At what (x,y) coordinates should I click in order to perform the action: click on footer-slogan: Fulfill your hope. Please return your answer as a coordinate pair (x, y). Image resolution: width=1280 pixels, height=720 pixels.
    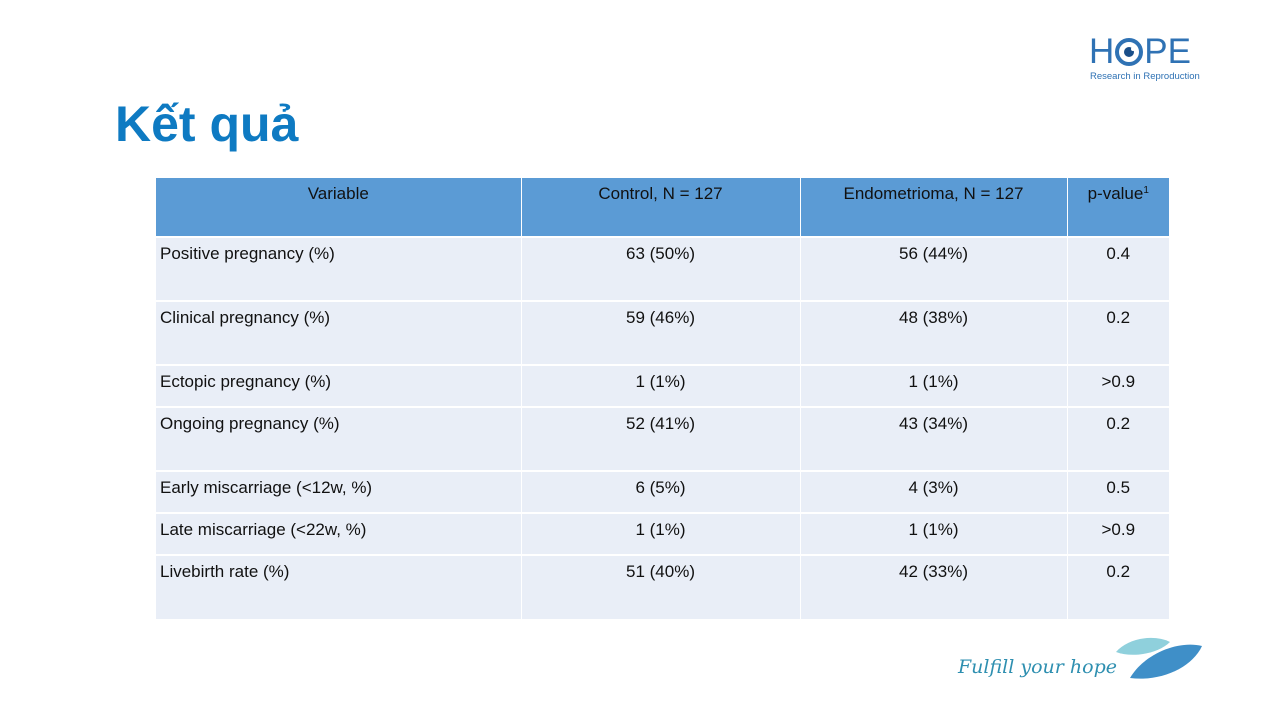
    Looking at the image, I should click on (1037, 667).